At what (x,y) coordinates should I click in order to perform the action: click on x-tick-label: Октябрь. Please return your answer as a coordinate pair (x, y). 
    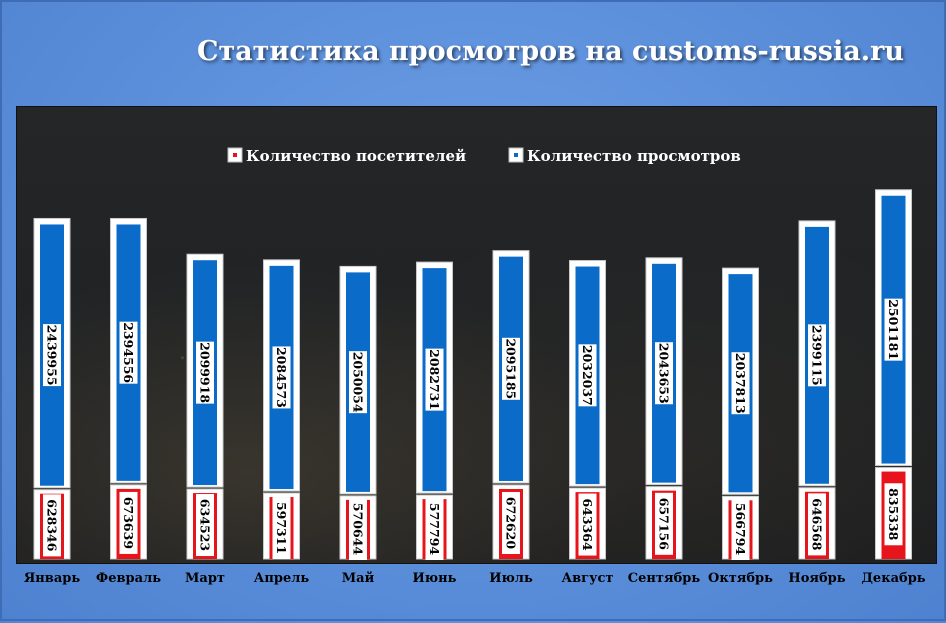
    Looking at the image, I should click on (740, 578).